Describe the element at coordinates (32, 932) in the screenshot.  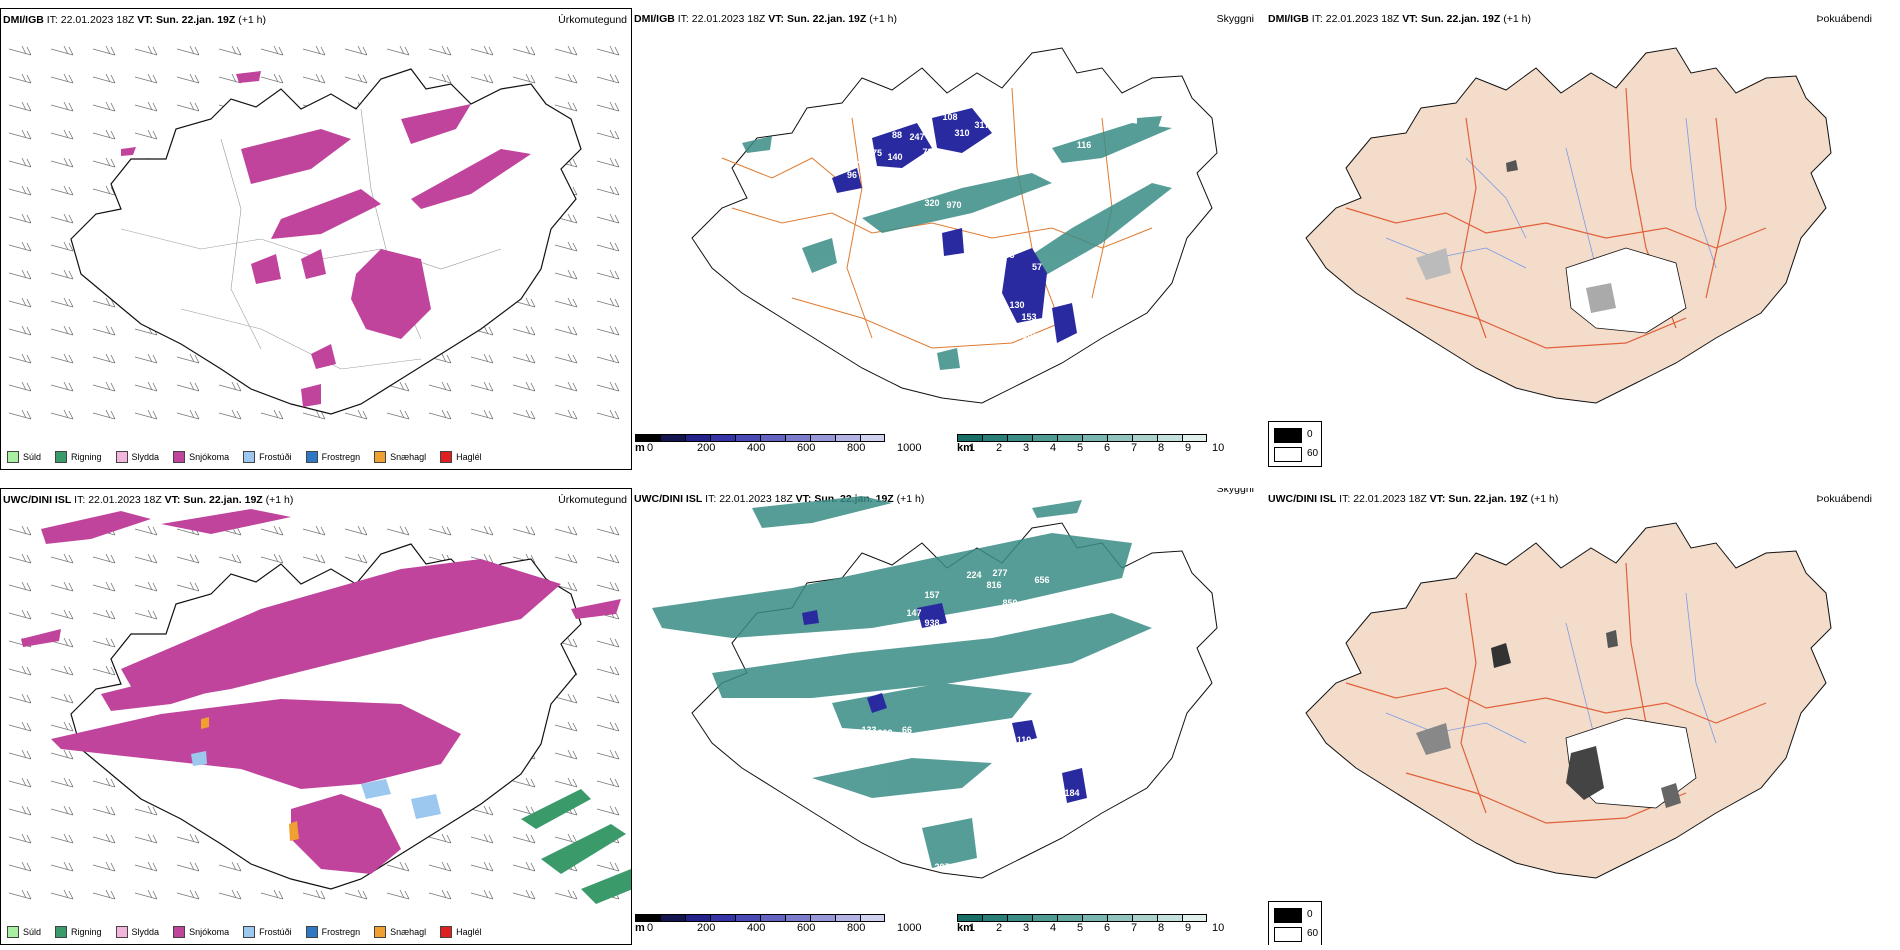
I see `legend-label: Súld` at that location.